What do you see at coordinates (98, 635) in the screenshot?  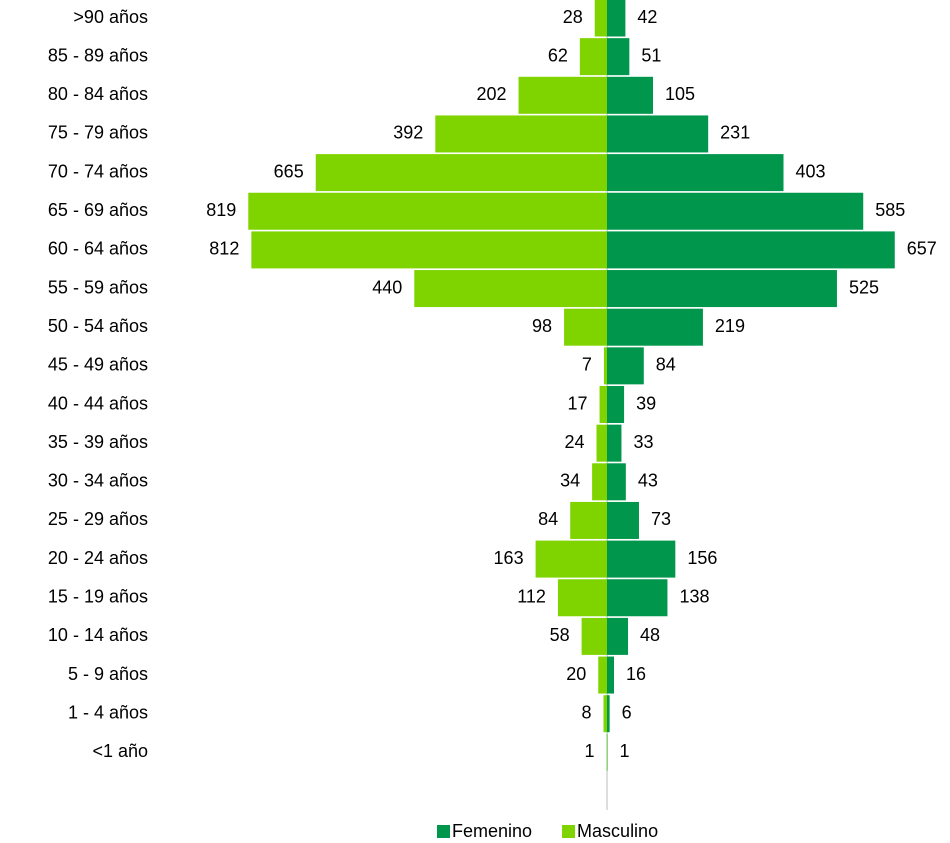 I see `category-label: 10 - 14 años` at bounding box center [98, 635].